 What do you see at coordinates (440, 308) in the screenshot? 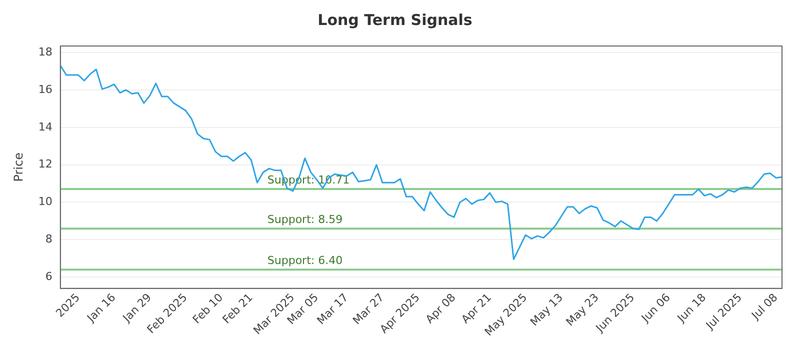
I see `x-tick-label: Apr 08` at bounding box center [440, 308].